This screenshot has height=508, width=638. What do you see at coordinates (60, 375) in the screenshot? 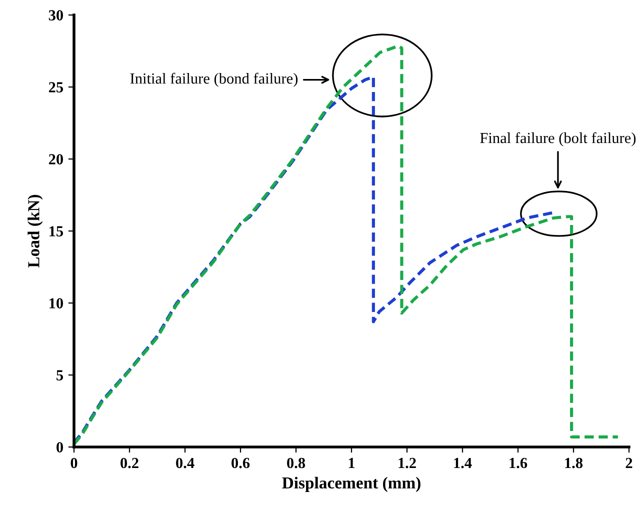
I see `y-tick-label: 5` at bounding box center [60, 375].